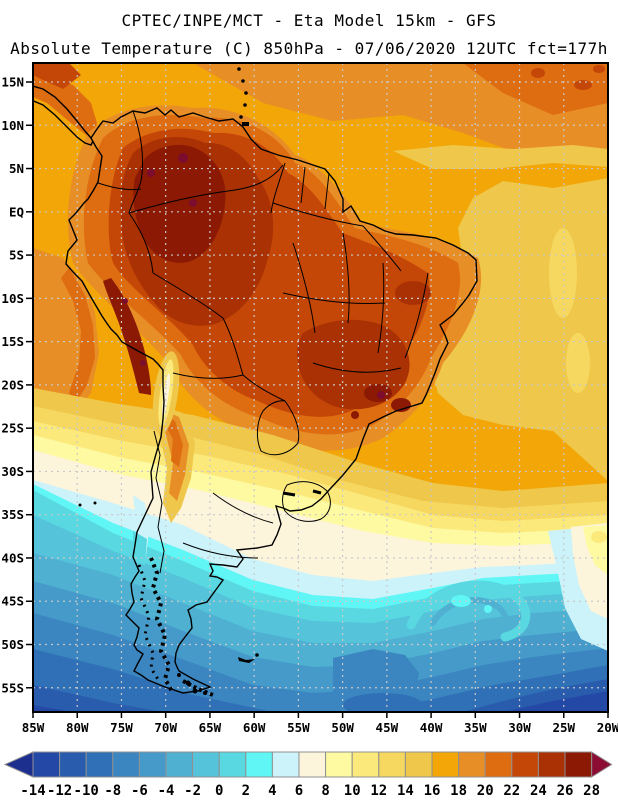  I want to click on x-axis-tick-label: 20W, so click(607, 727).